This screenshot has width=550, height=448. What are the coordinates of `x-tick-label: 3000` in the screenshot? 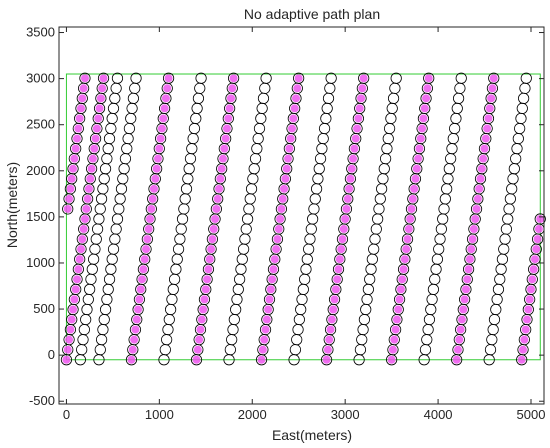 It's located at (345, 414).